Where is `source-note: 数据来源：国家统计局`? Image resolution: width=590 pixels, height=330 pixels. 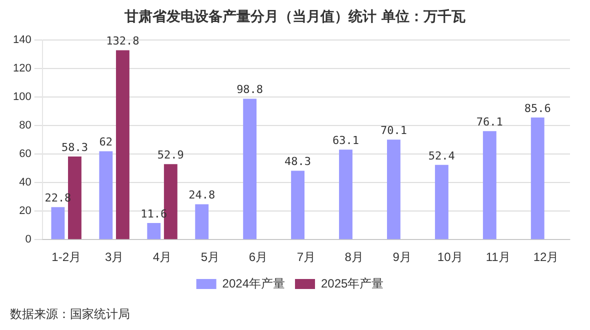
source-note: 数据来源：国家统计局 is located at coordinates (70, 314).